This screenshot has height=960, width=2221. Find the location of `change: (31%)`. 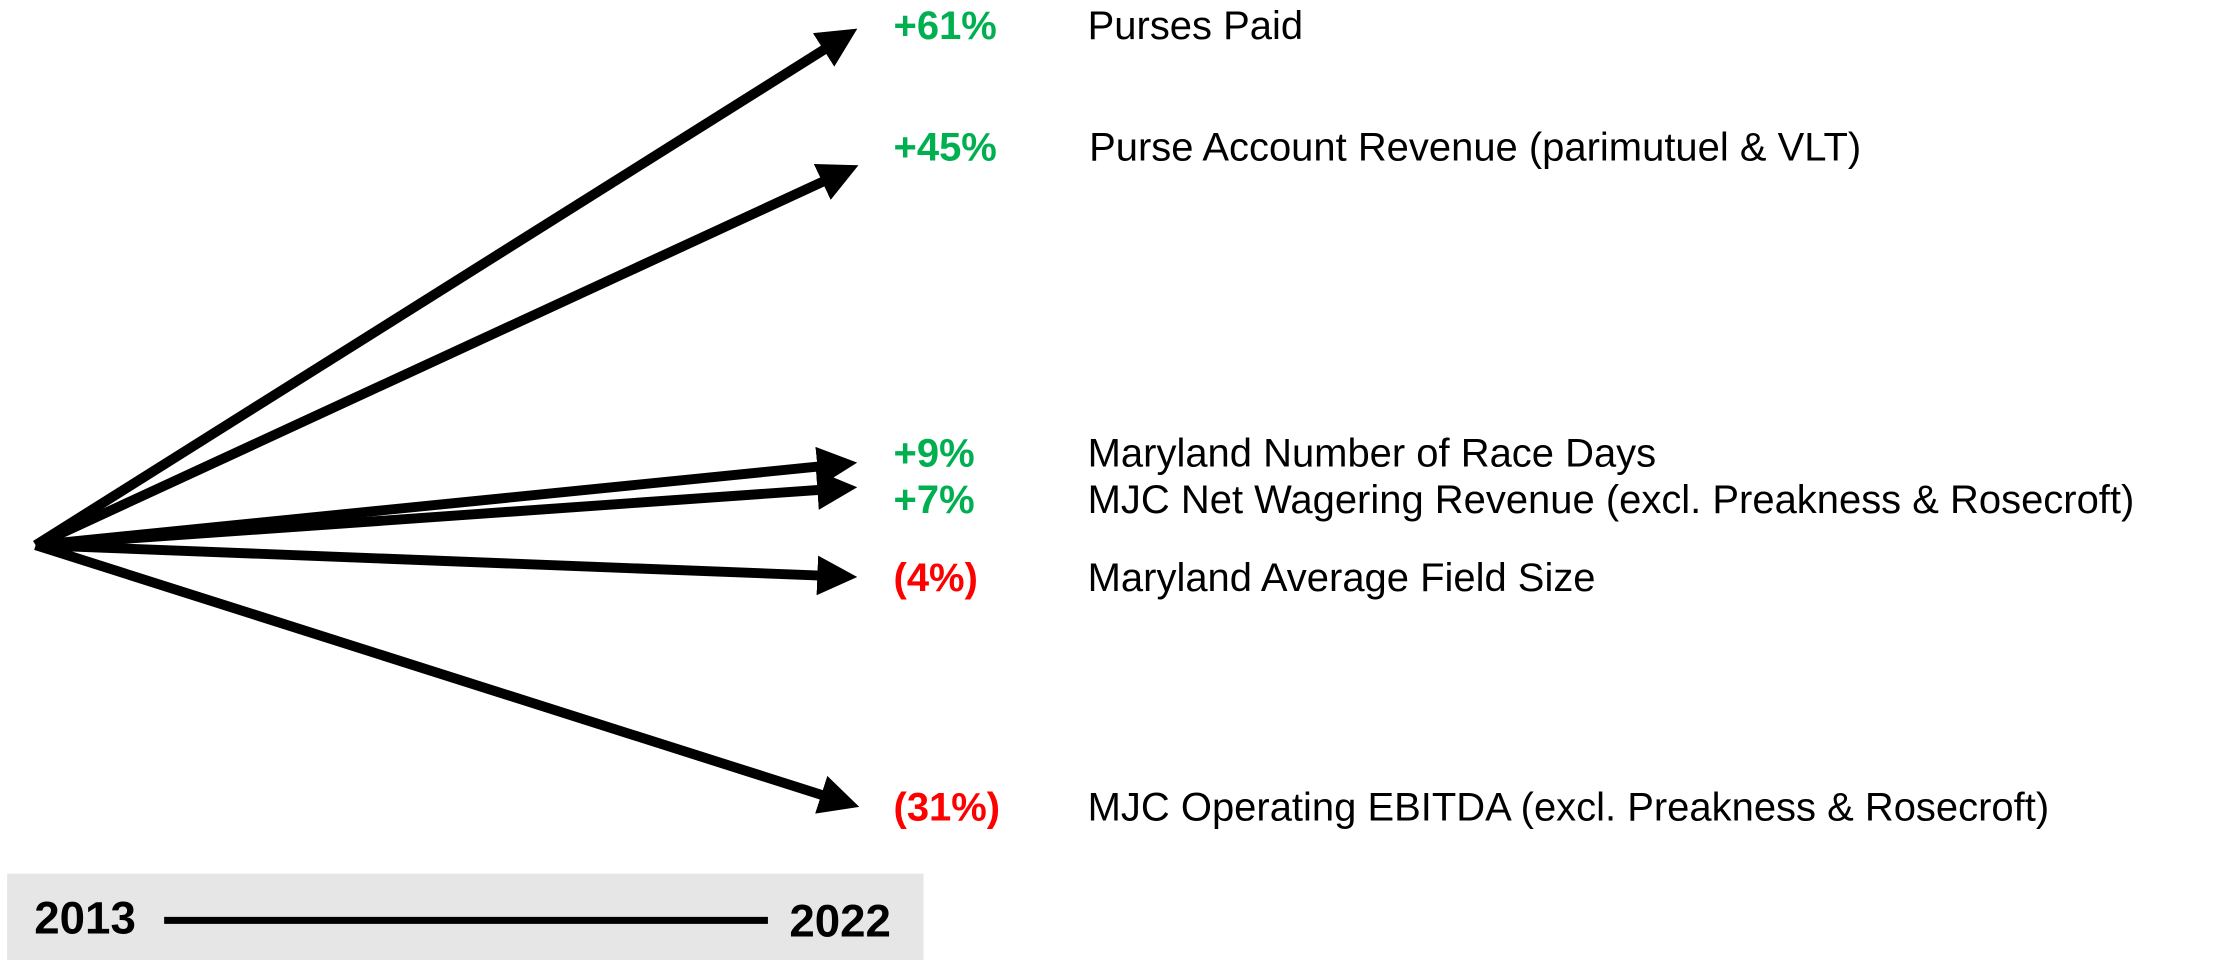

change: (31%) is located at coordinates (947, 808).